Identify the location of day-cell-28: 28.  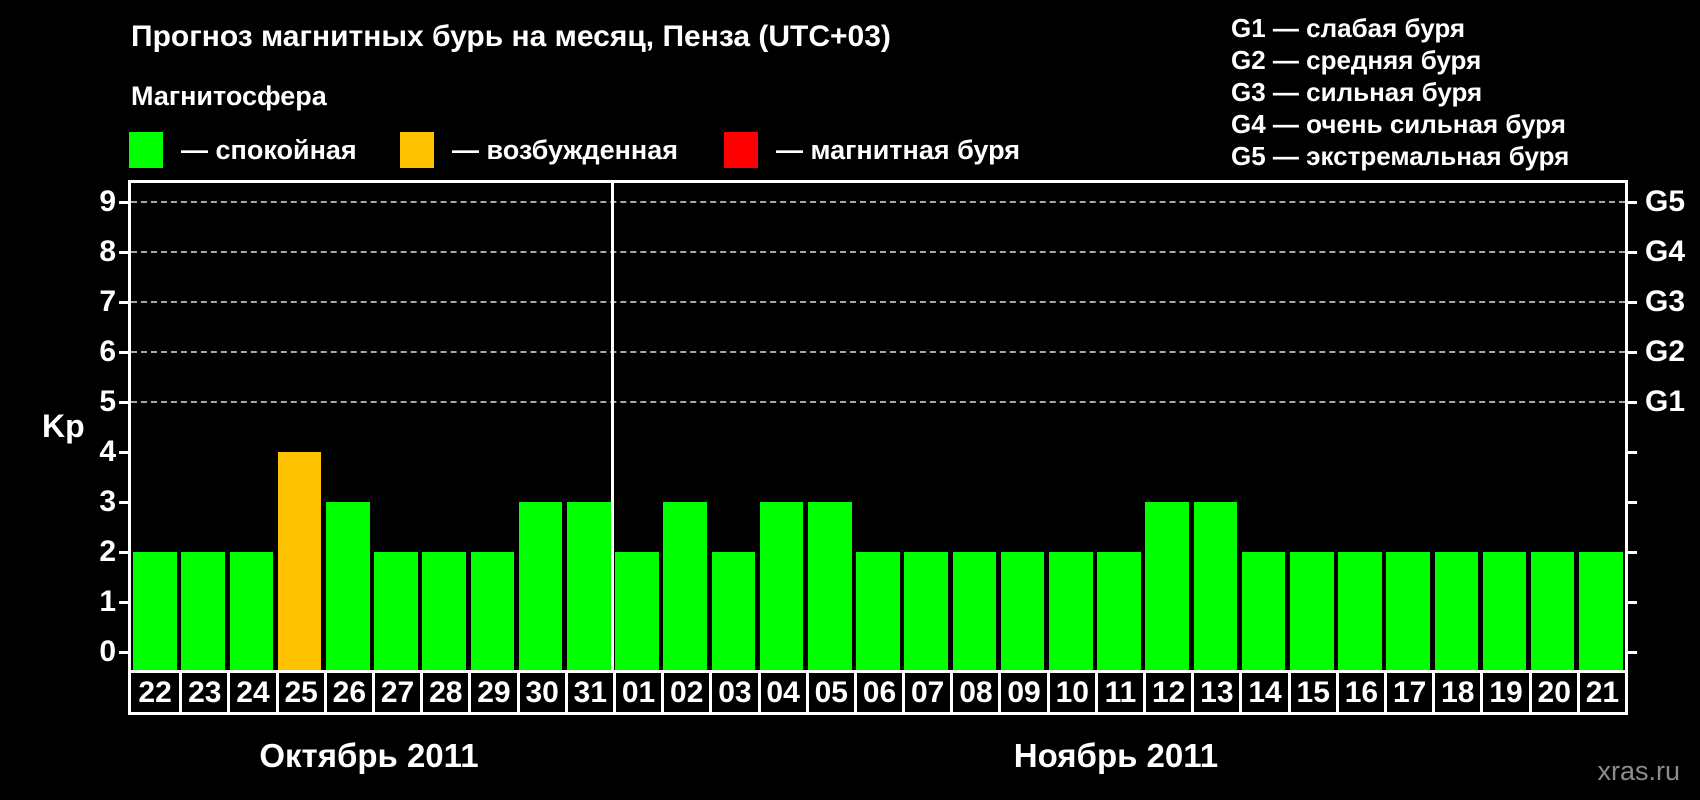
(444, 692).